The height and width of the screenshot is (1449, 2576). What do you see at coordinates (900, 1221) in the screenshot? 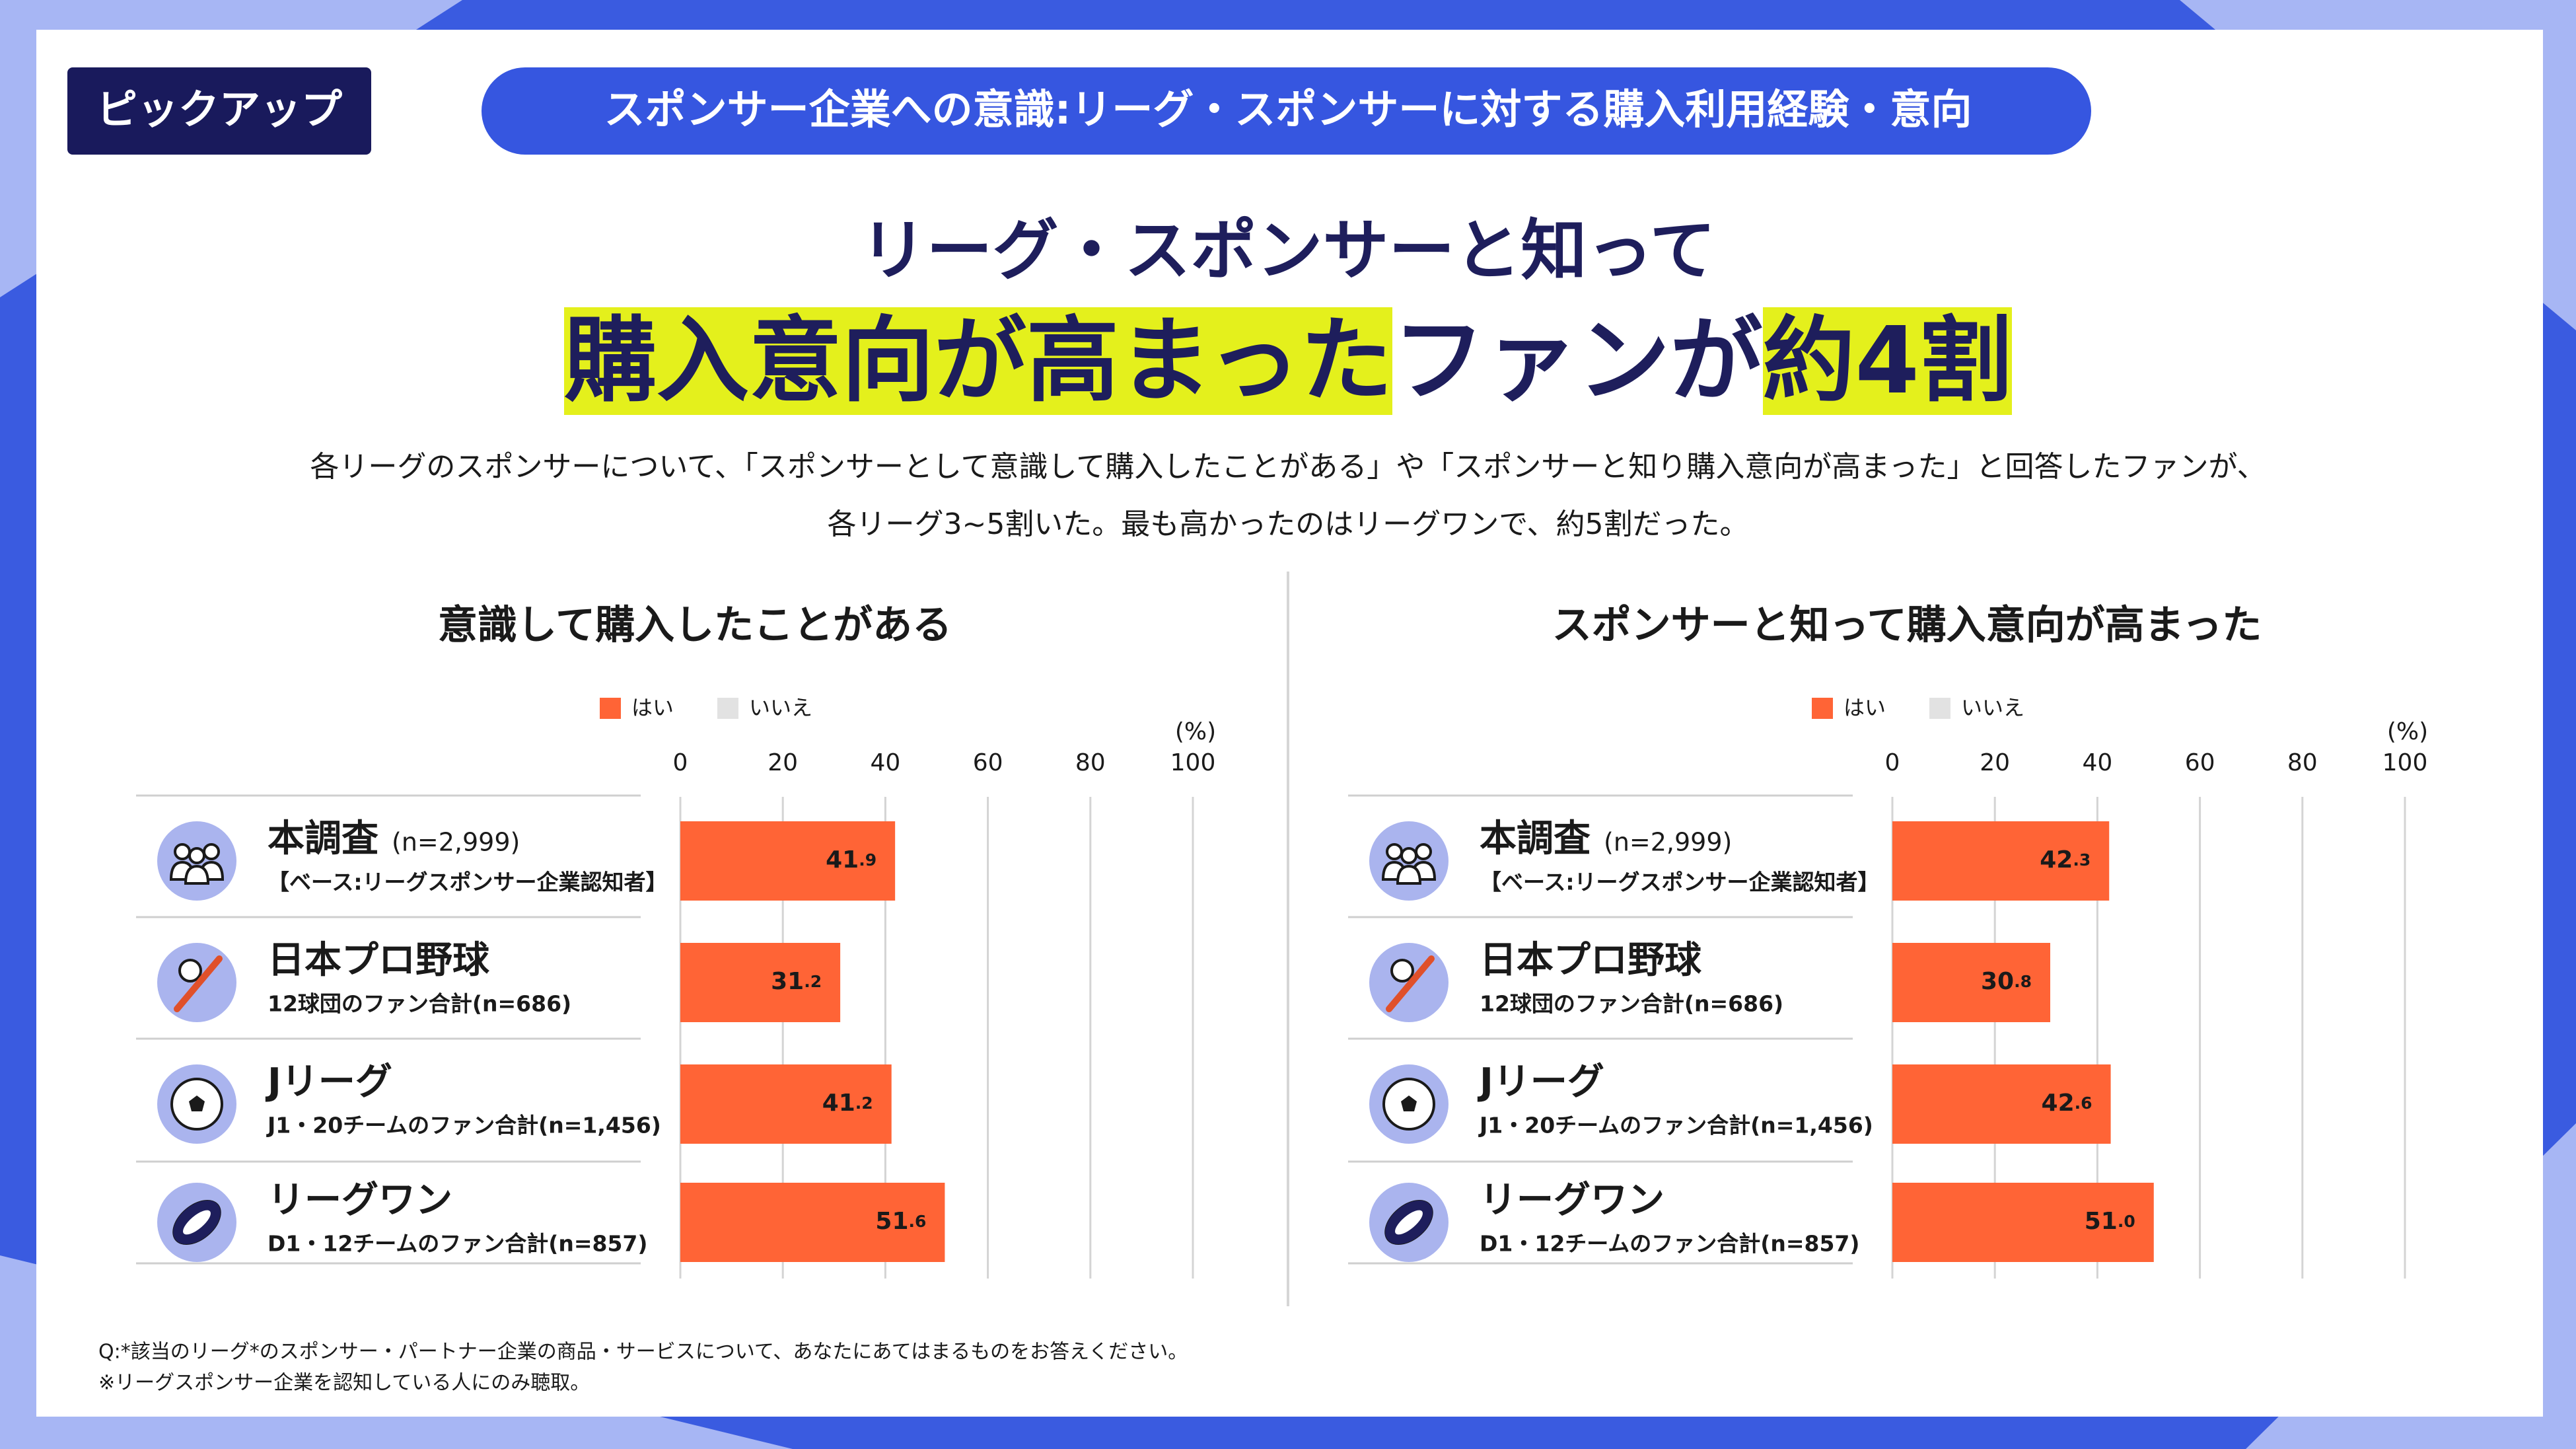
I see `value-label: 51.6` at bounding box center [900, 1221].